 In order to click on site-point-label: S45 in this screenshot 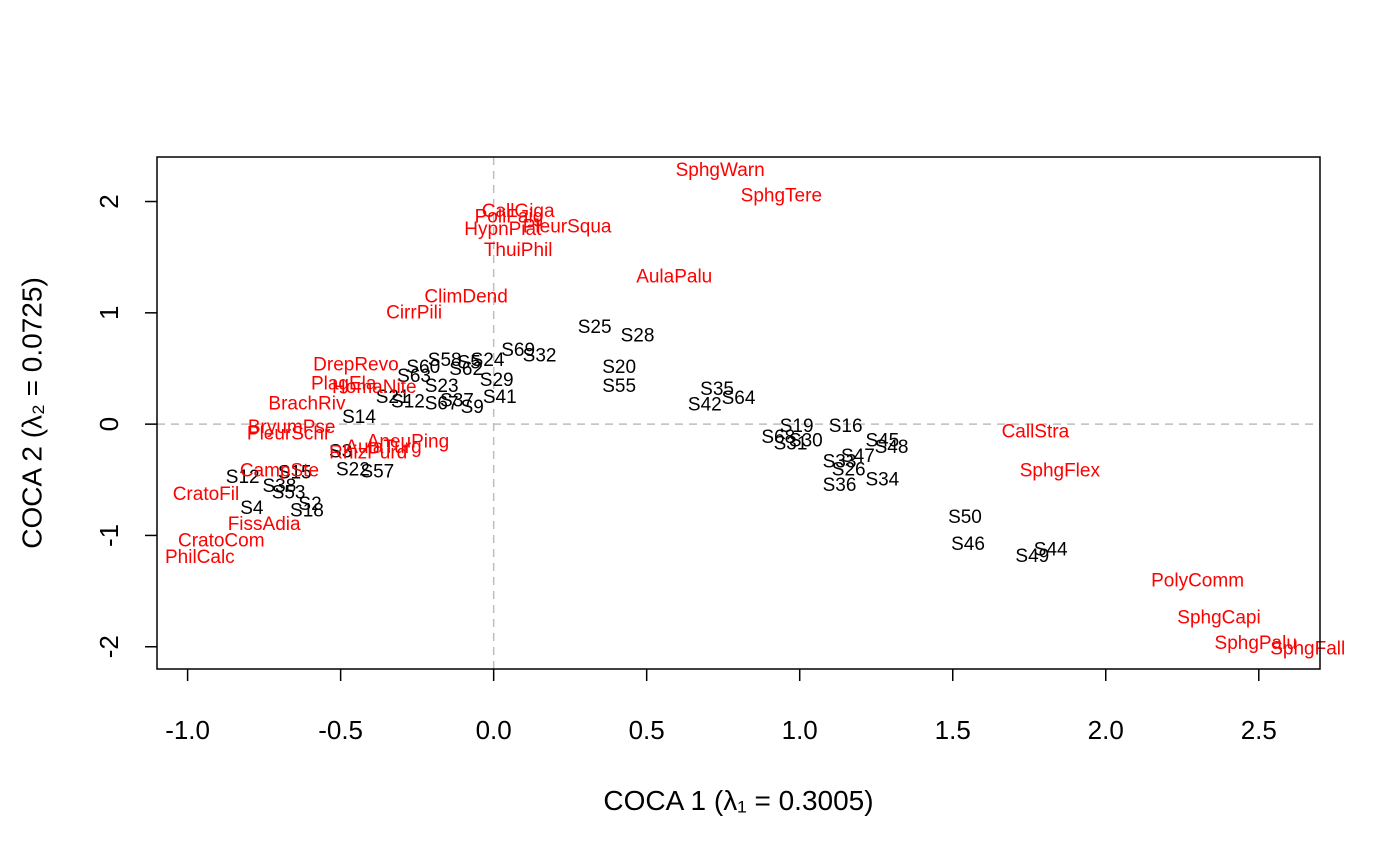, I will do `click(882, 440)`.